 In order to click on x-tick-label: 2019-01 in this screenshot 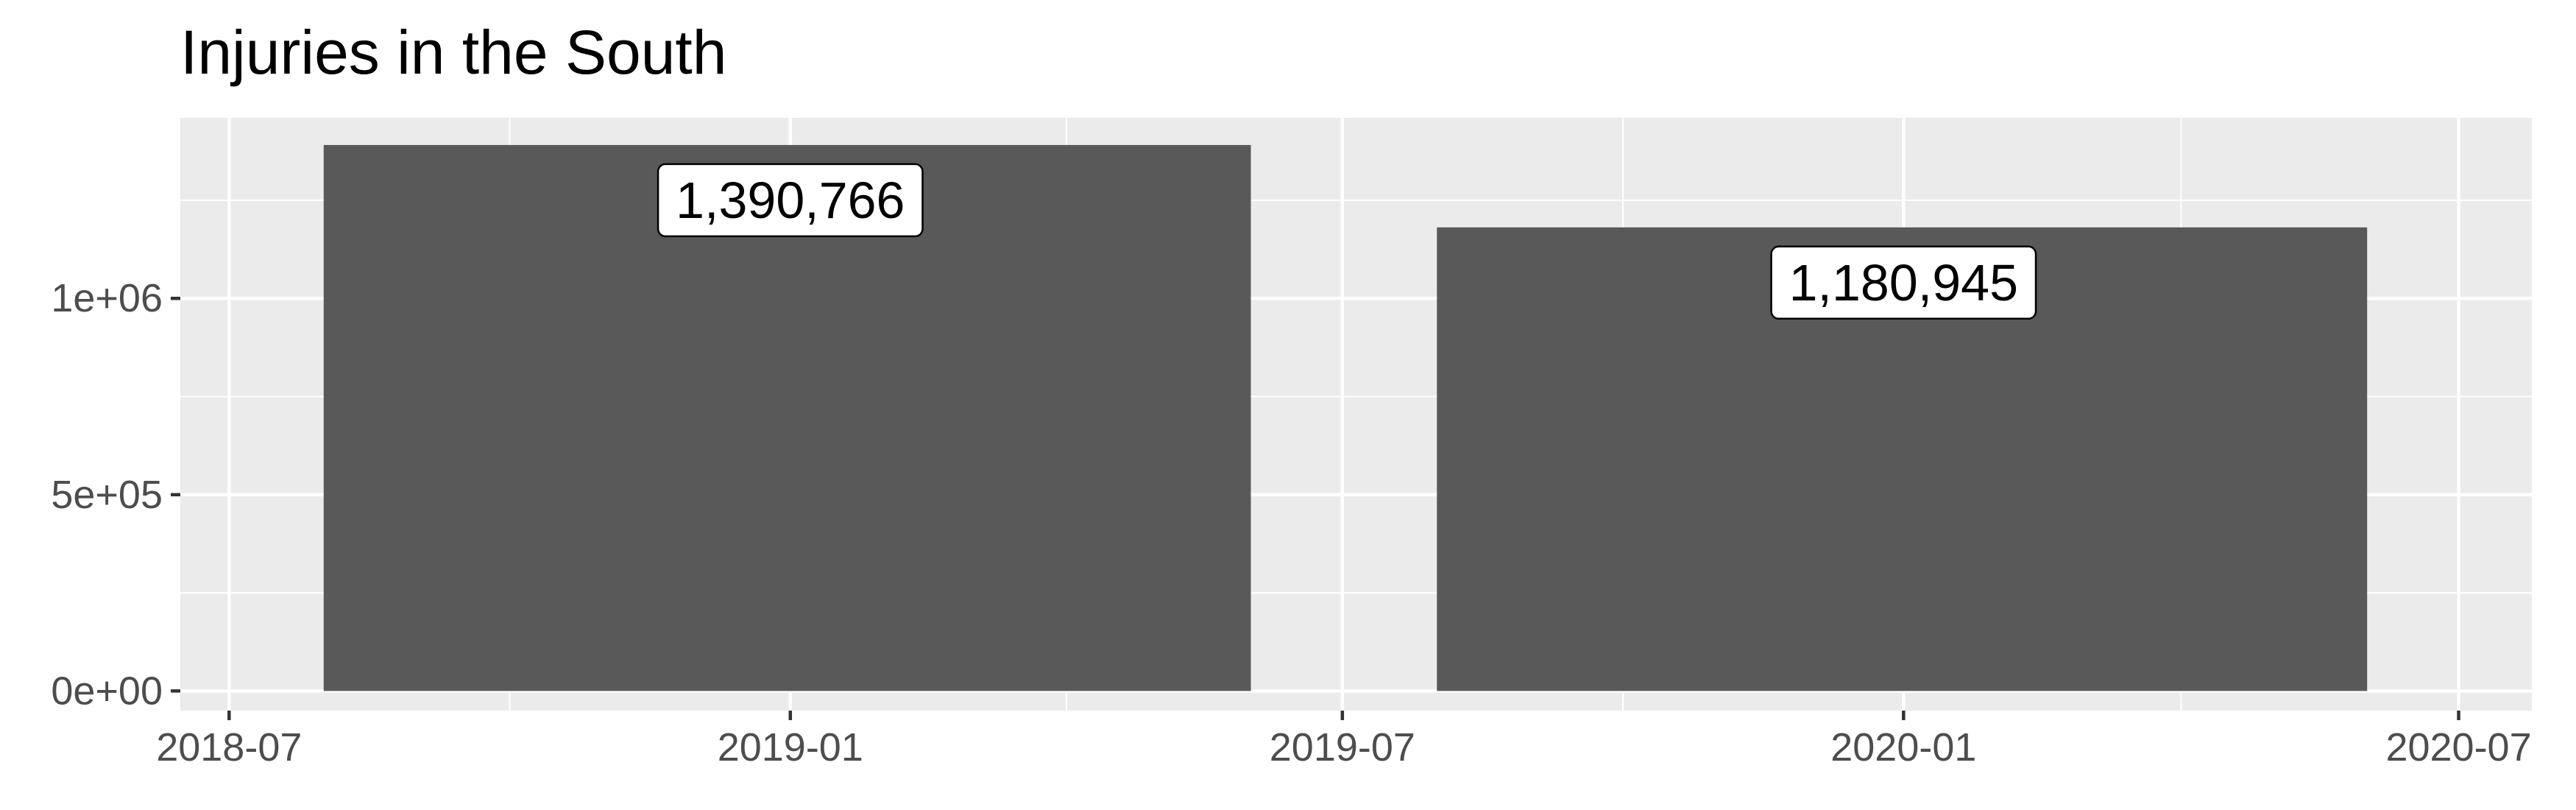, I will do `click(790, 747)`.